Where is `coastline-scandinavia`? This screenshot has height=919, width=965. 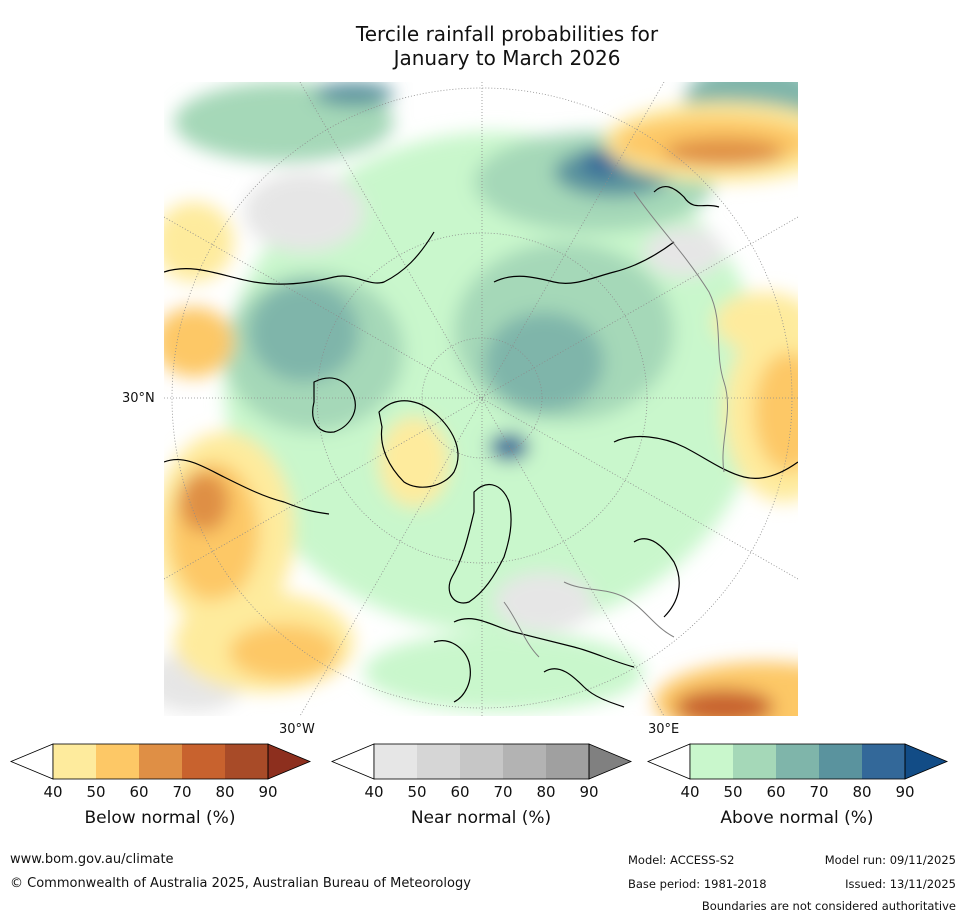 coastline-scandinavia is located at coordinates (480, 544).